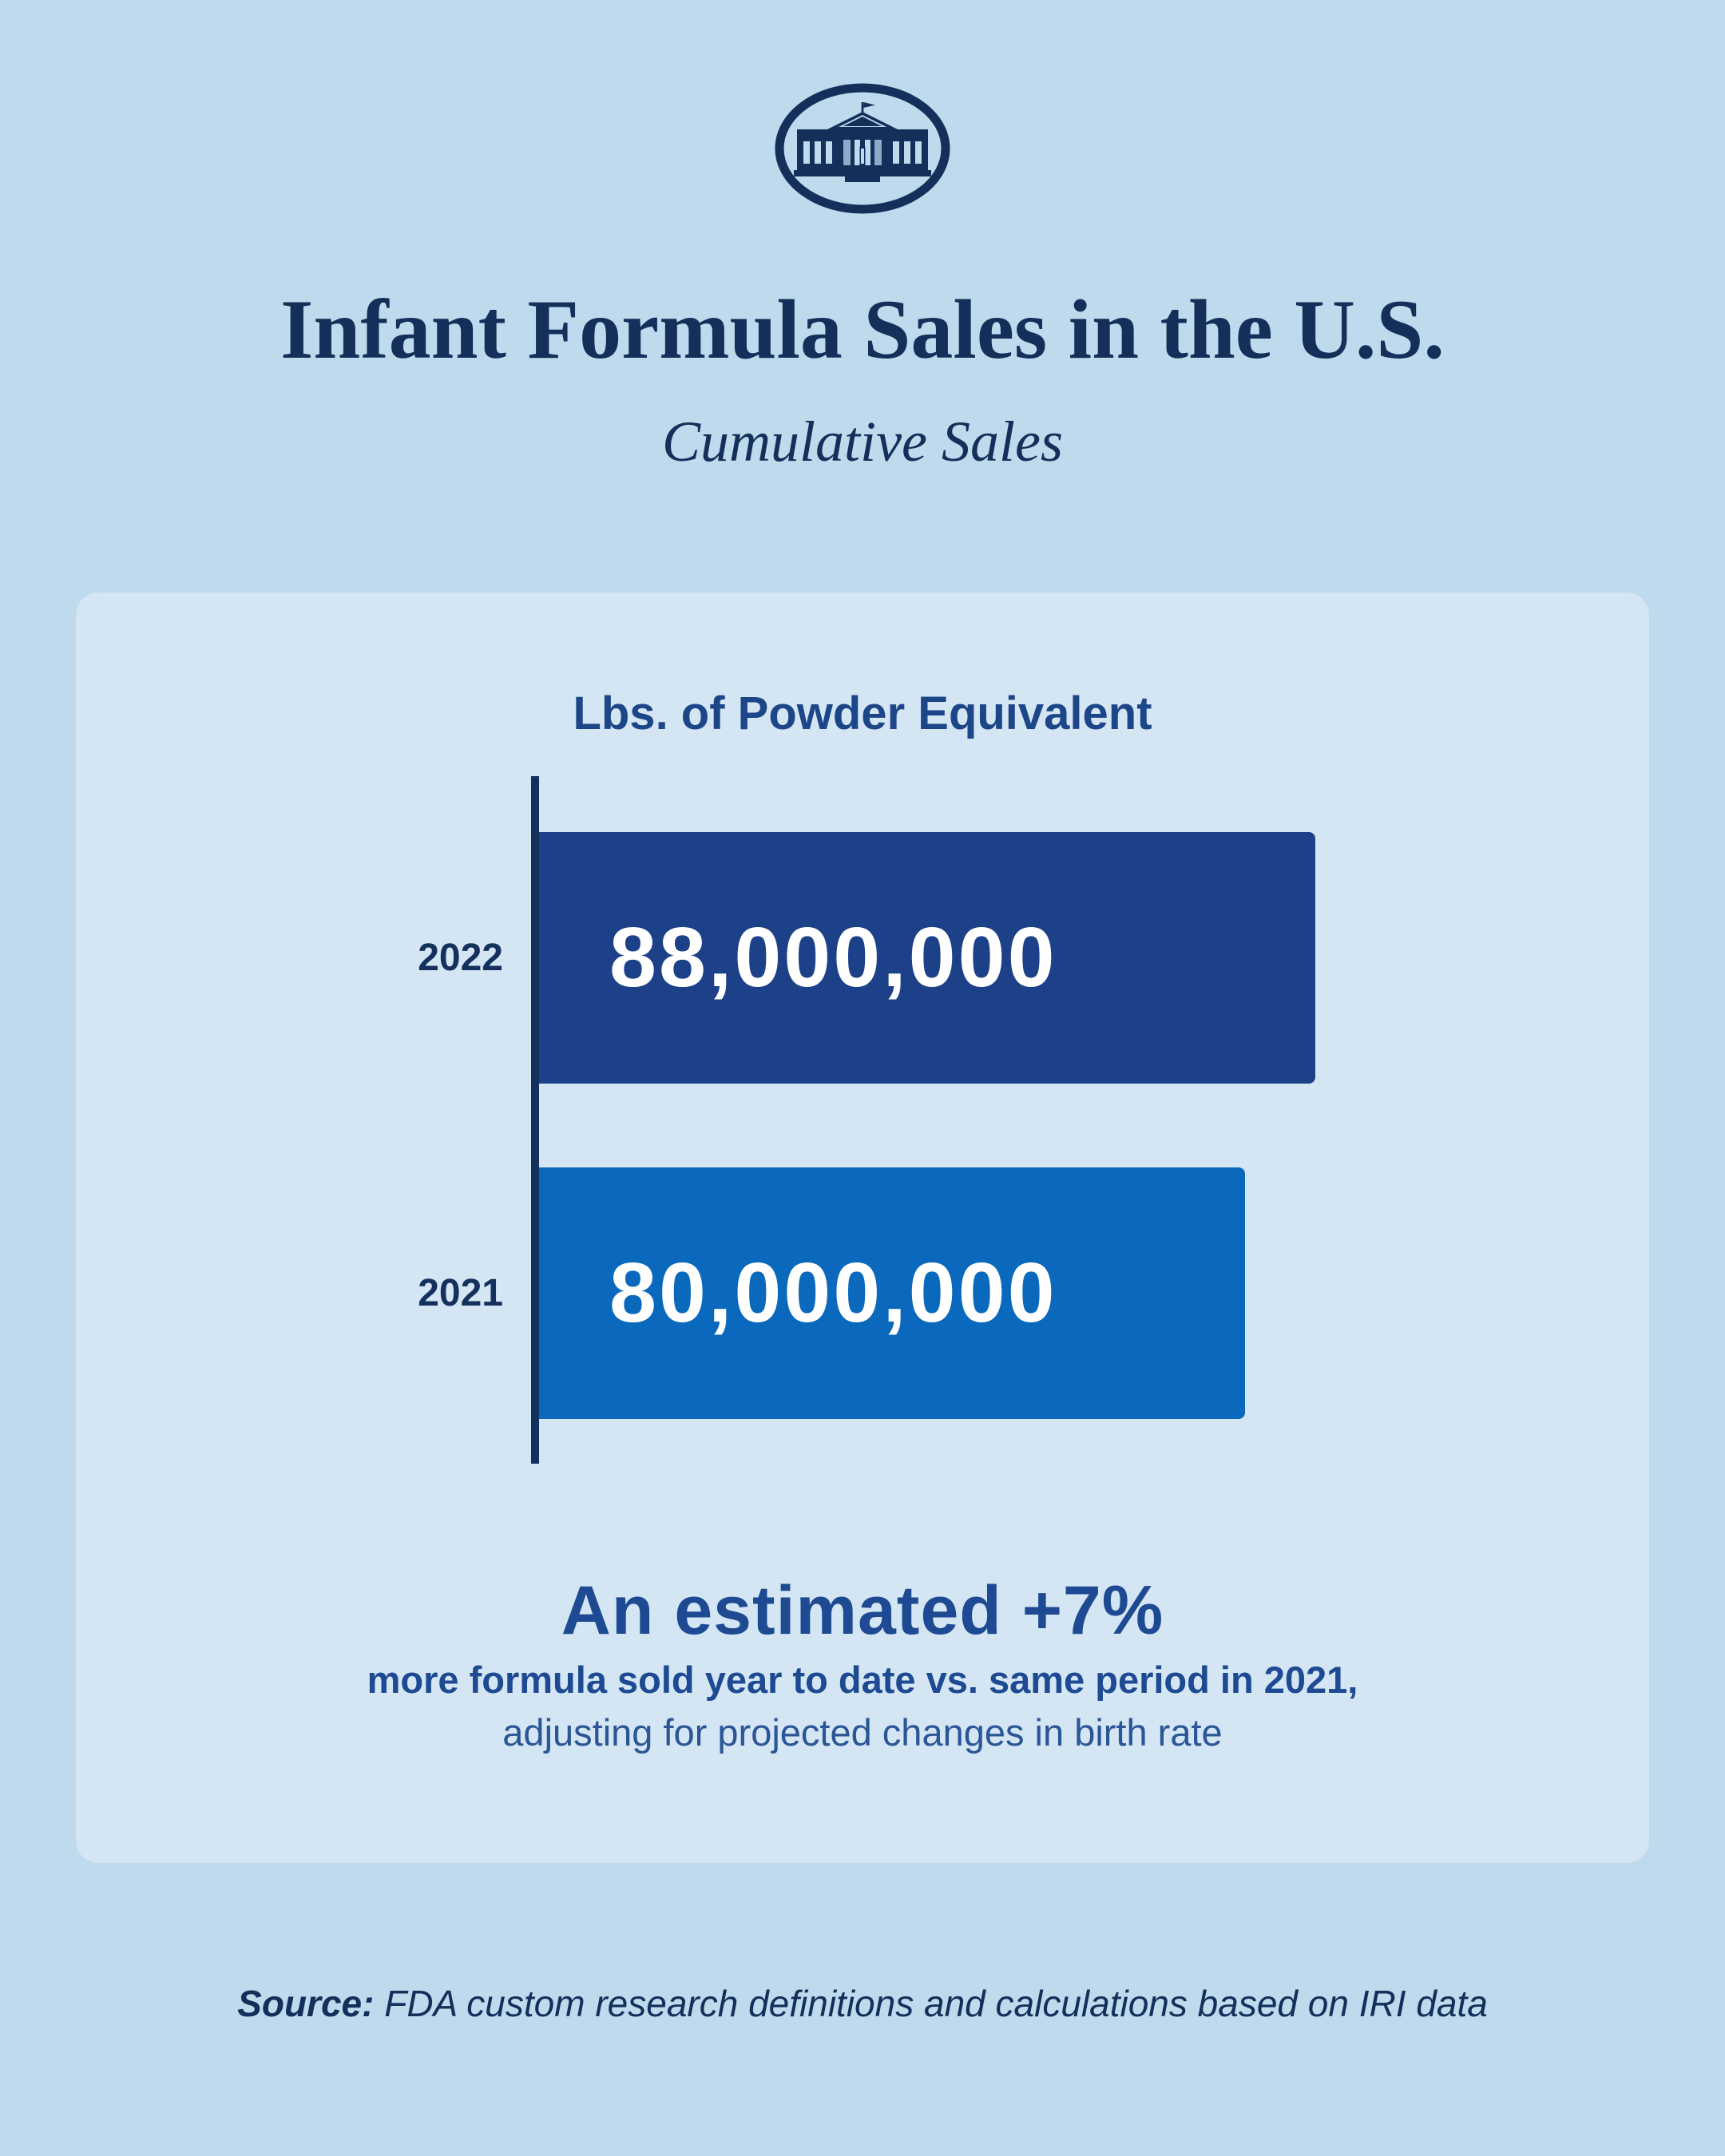  What do you see at coordinates (862, 1610) in the screenshot?
I see `callout-headline: An estimated +7%` at bounding box center [862, 1610].